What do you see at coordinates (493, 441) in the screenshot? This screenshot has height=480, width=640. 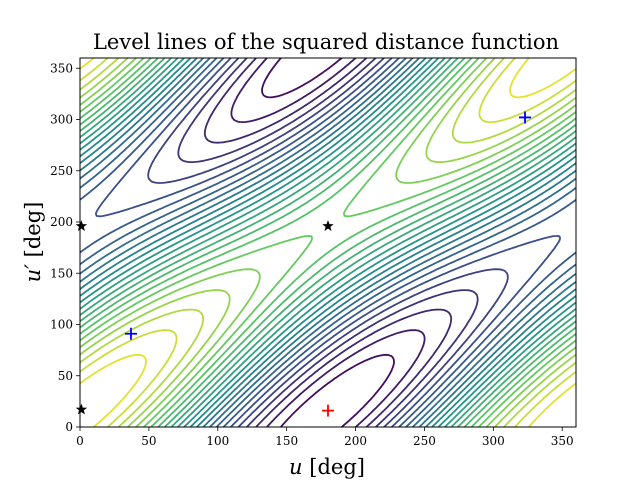 I see `x-tick-label: 300` at bounding box center [493, 441].